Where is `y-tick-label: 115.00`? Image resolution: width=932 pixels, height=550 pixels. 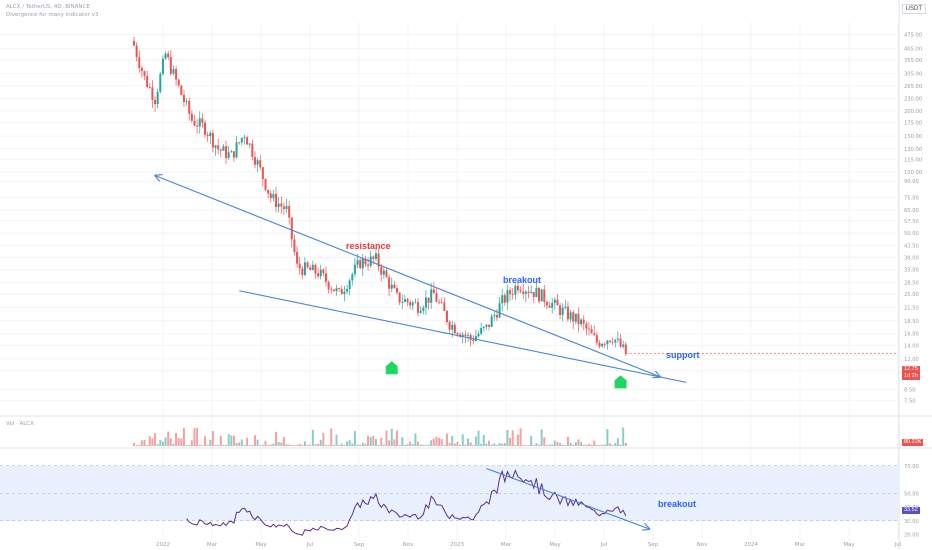 y-tick-label: 115.00 is located at coordinates (913, 161).